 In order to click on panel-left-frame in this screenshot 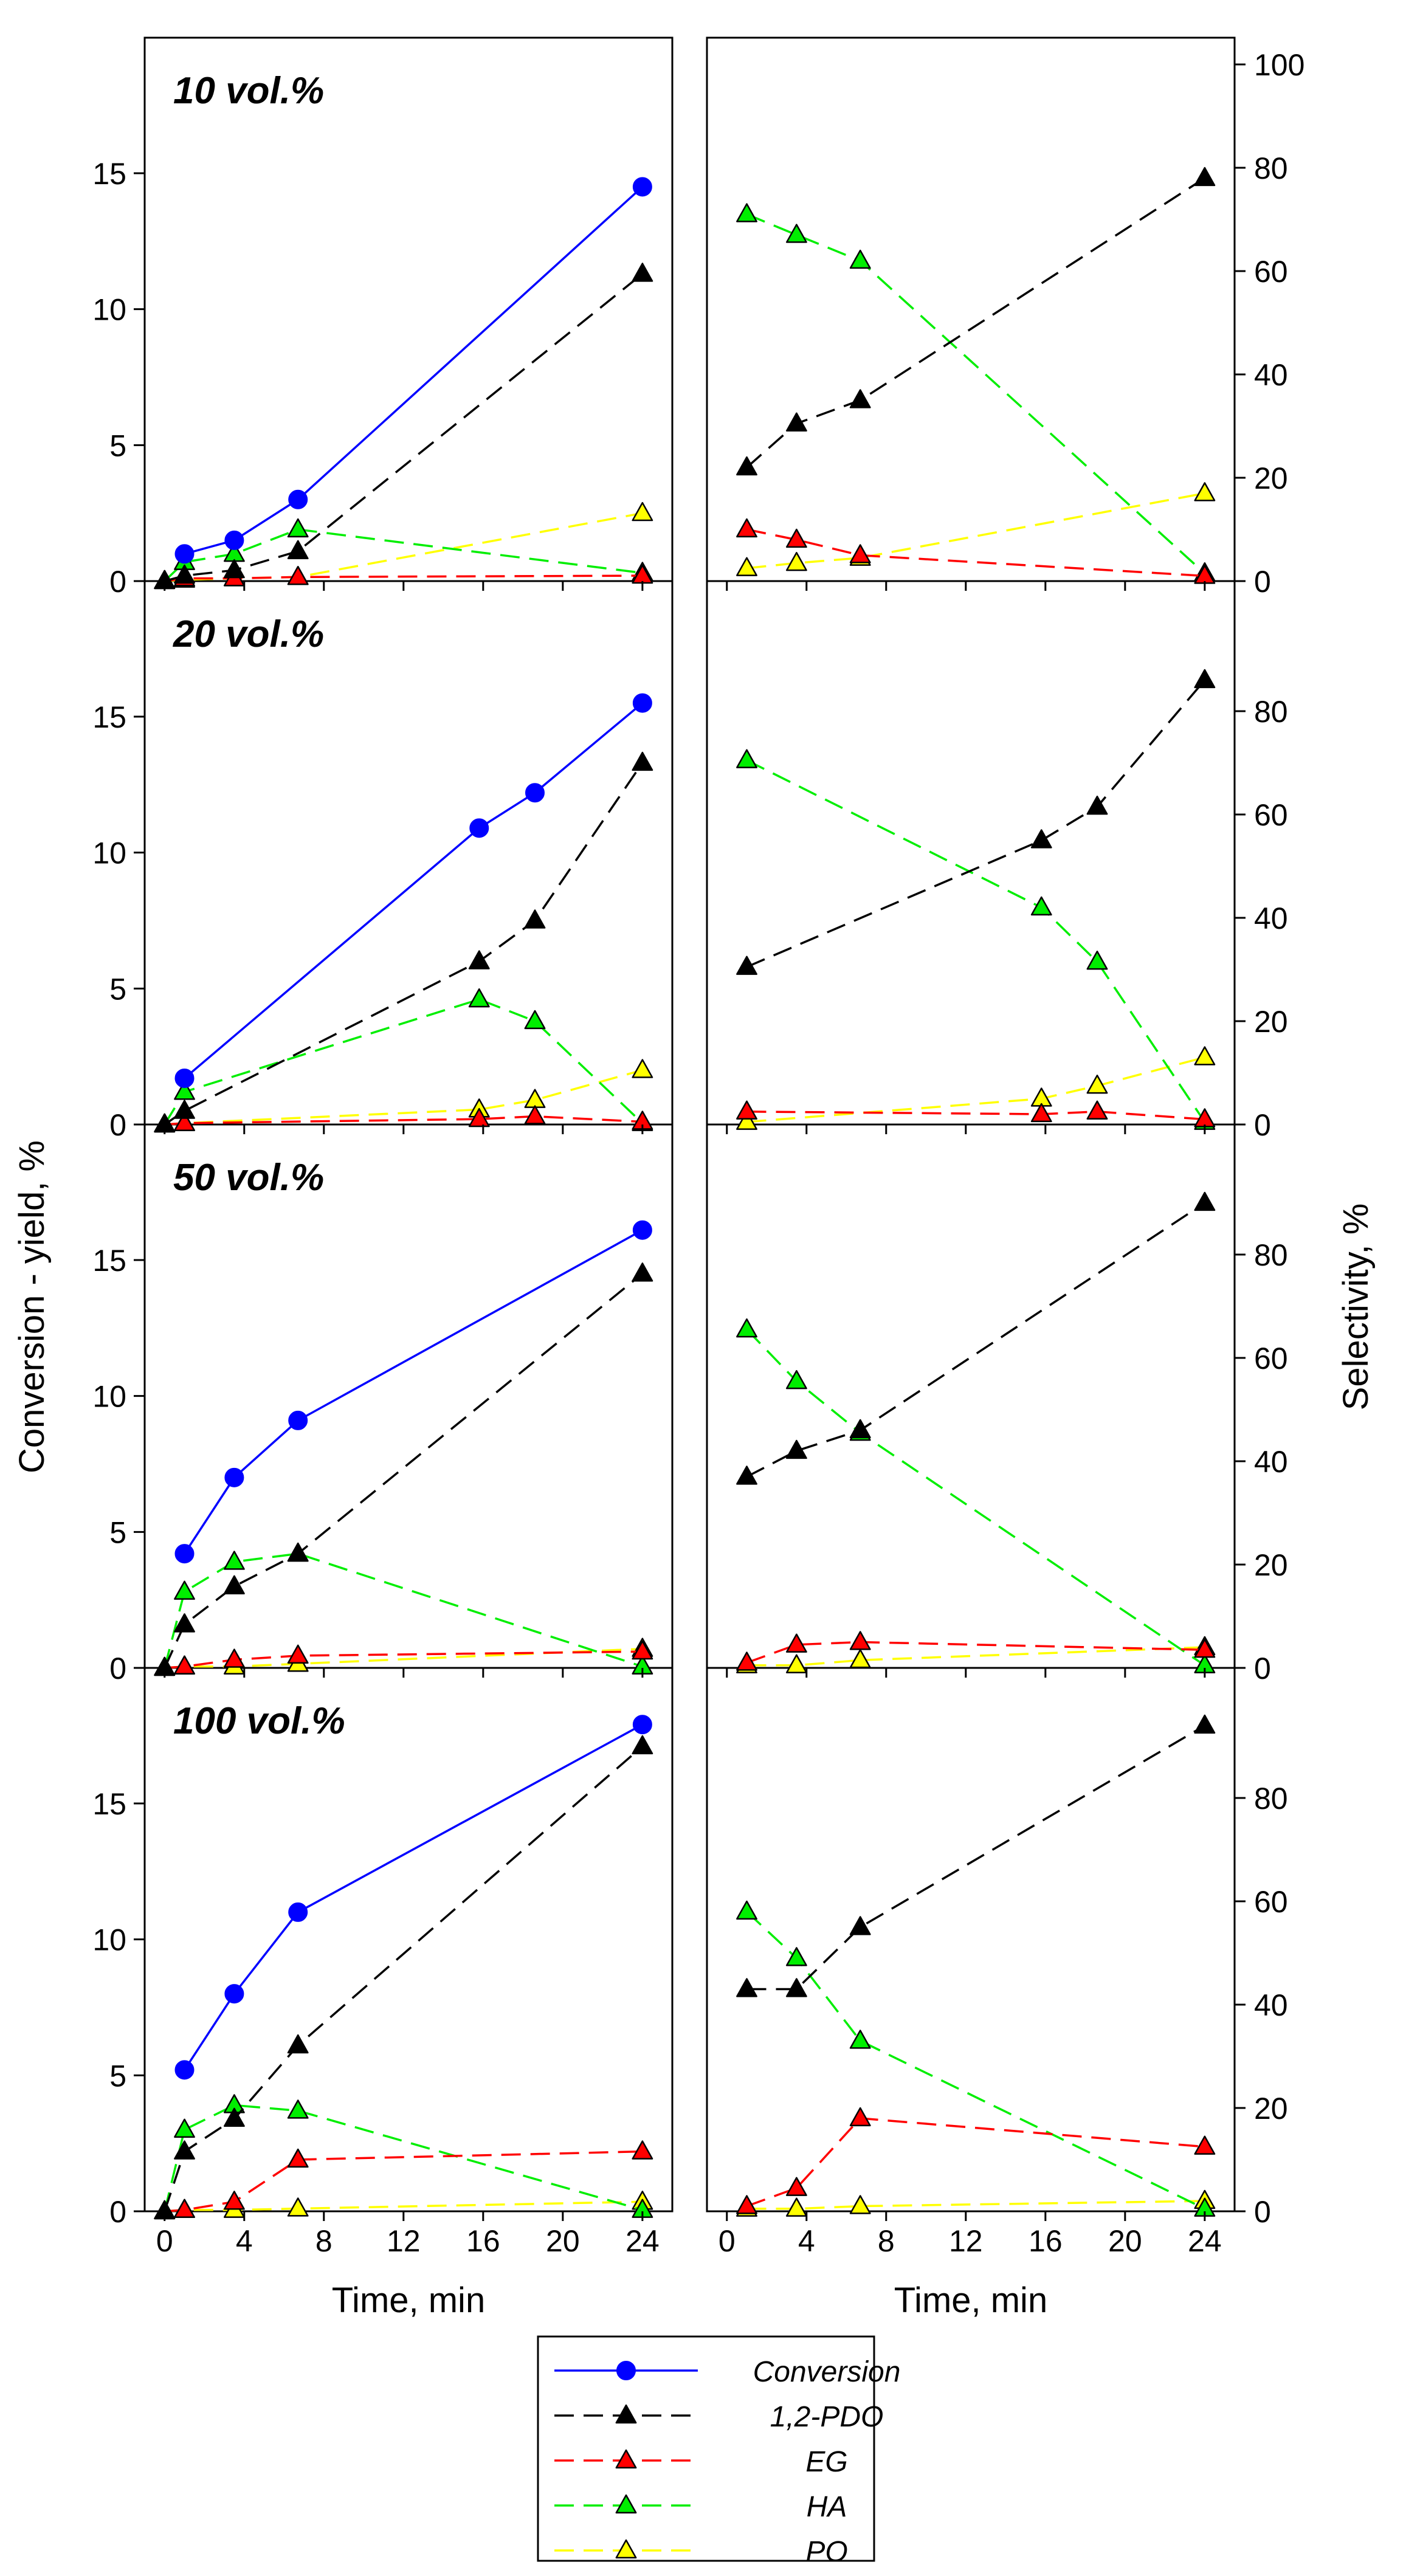, I will do `click(408, 1396)`.